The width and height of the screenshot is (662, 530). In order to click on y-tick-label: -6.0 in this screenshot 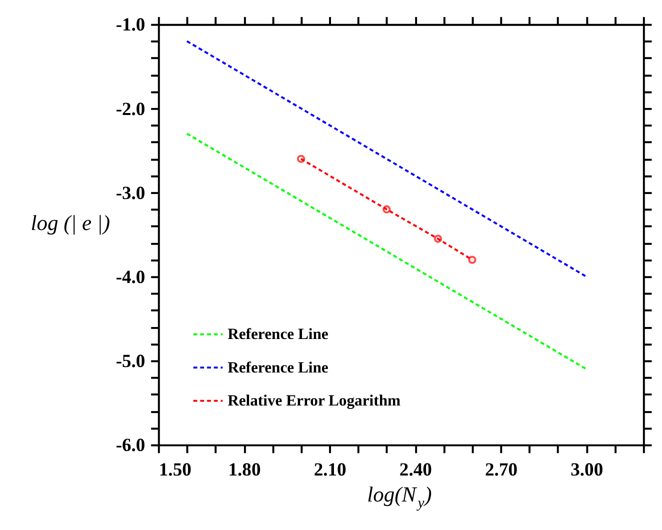, I will do `click(131, 445)`.